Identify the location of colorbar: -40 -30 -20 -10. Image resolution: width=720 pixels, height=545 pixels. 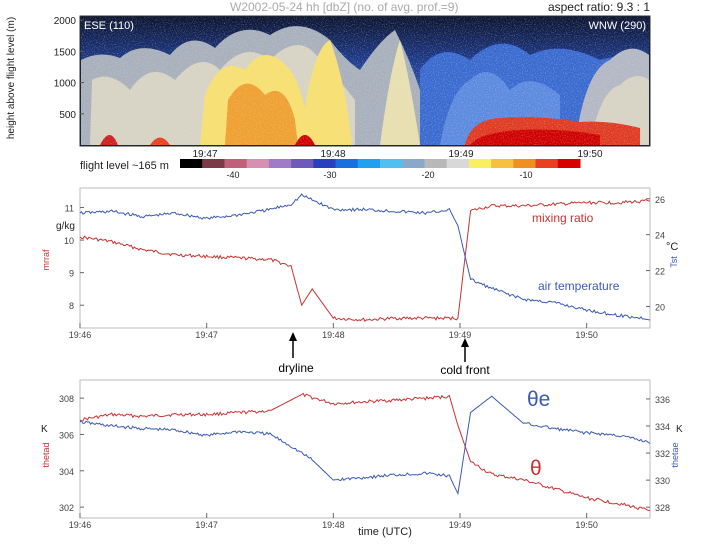
(380, 169).